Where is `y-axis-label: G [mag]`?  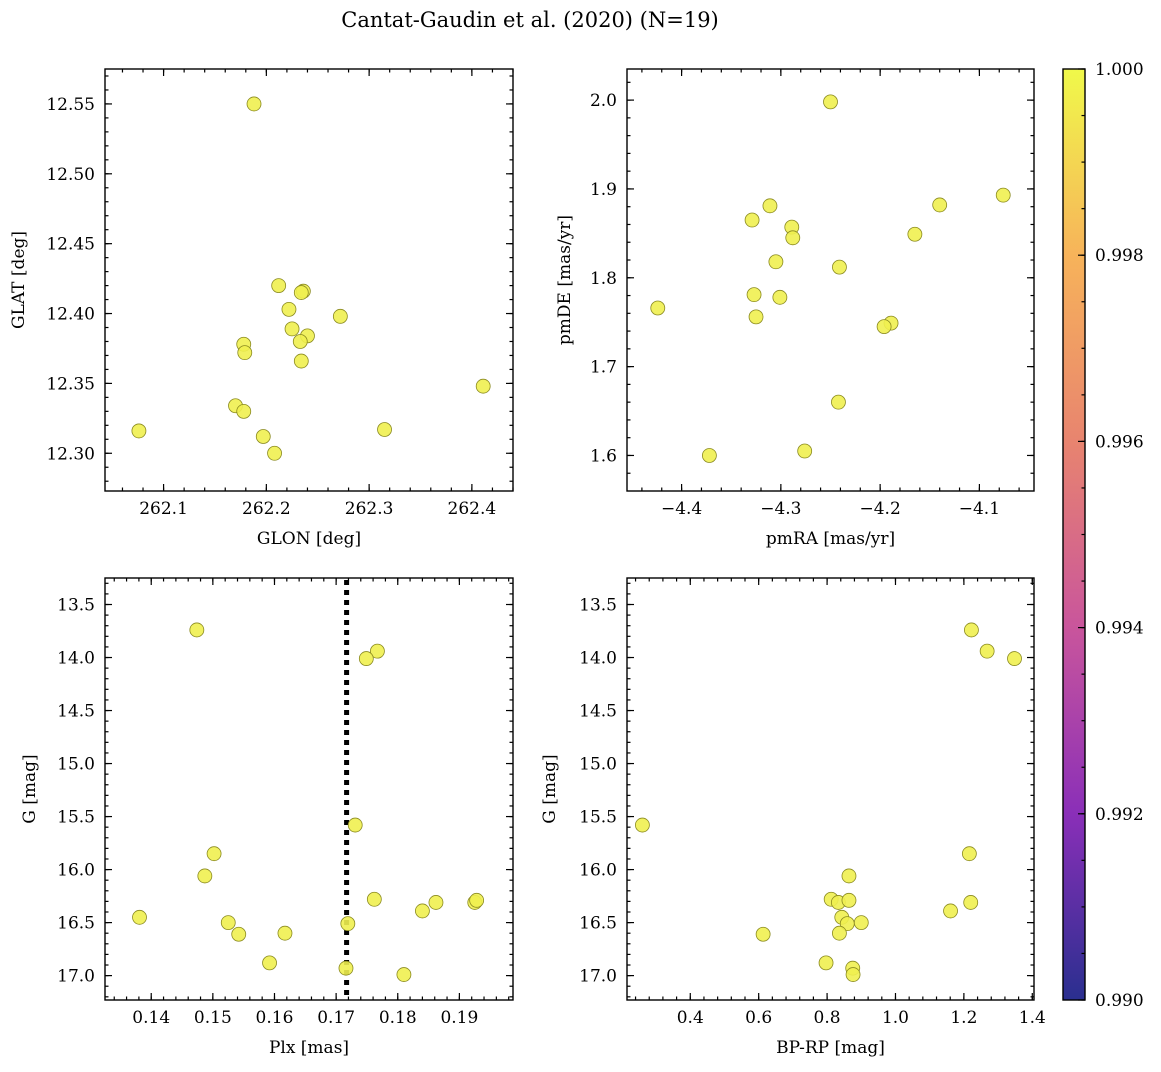
y-axis-label: G [mag] is located at coordinates (550, 788).